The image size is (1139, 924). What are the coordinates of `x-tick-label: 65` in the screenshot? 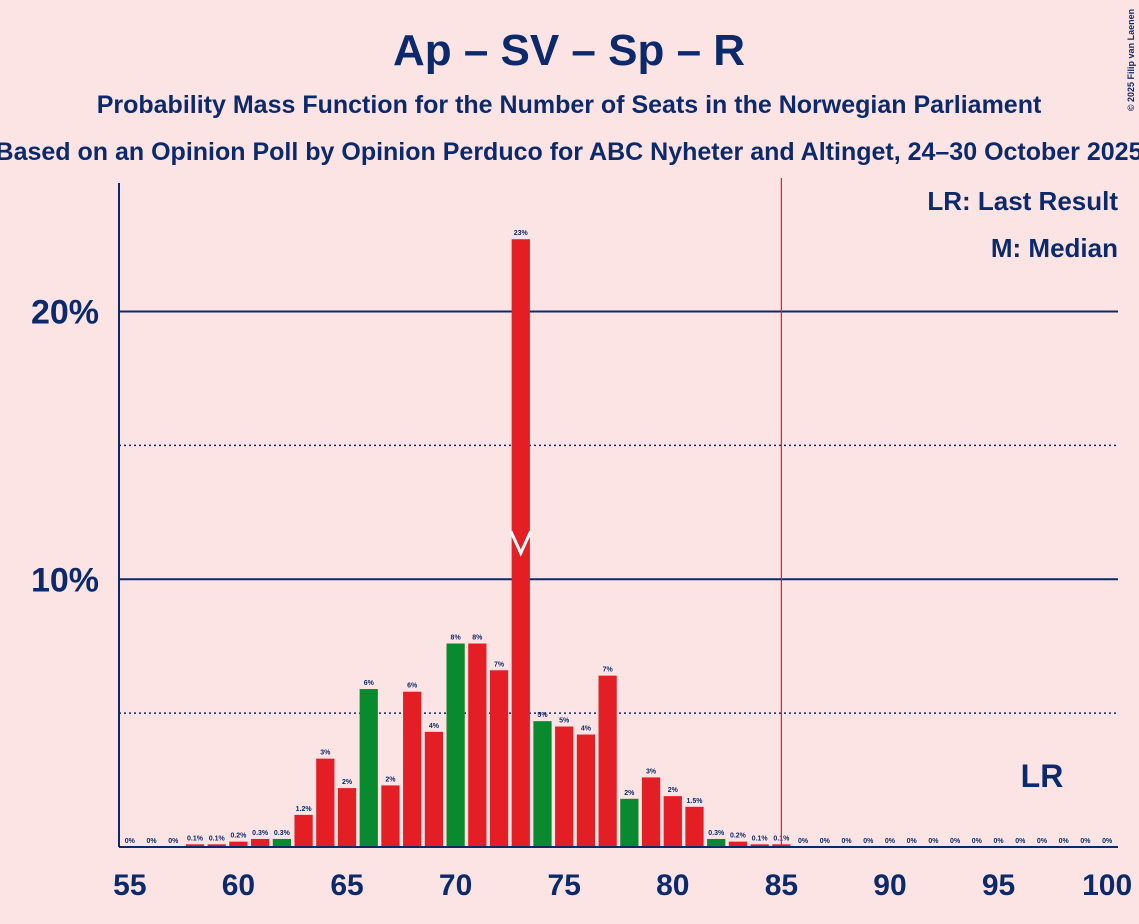 It's located at (346, 885).